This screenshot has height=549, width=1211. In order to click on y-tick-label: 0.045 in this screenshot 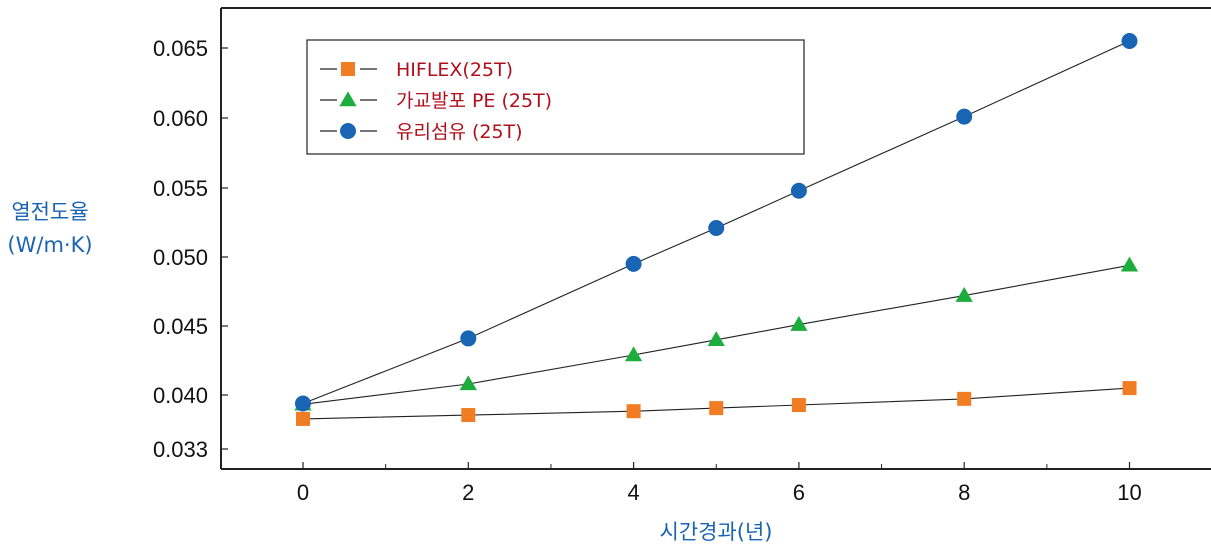, I will do `click(180, 326)`.